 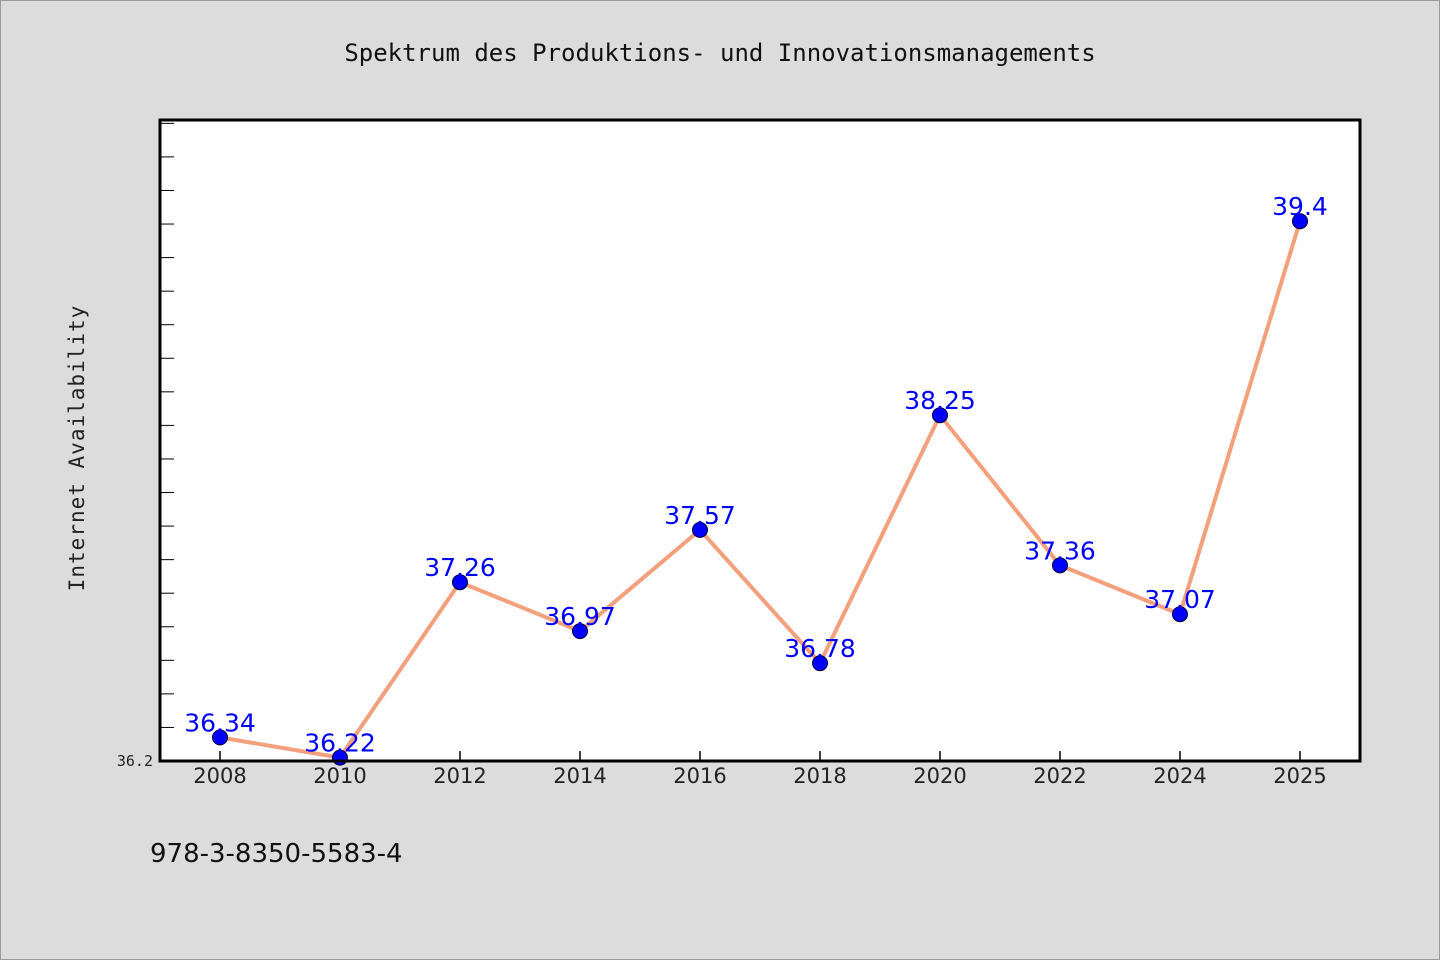 I want to click on data-label: 37.57, so click(x=700, y=515).